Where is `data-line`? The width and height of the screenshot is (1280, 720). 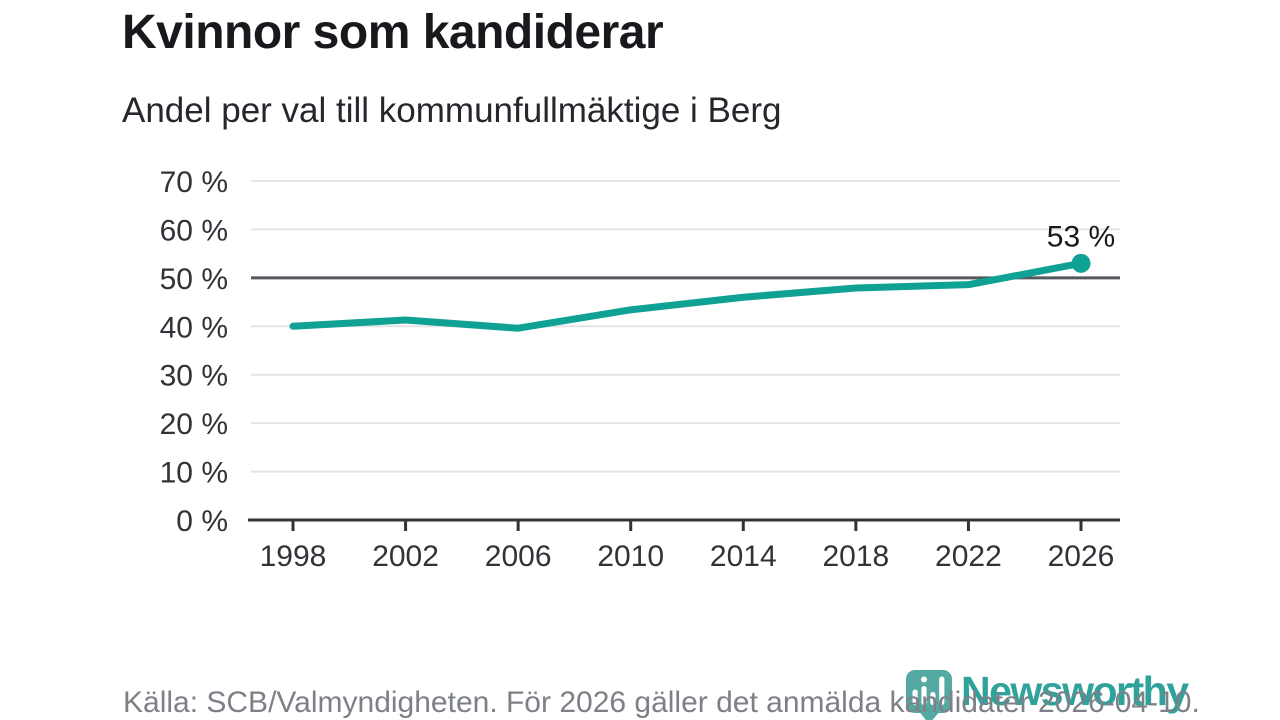 data-line is located at coordinates (687, 295).